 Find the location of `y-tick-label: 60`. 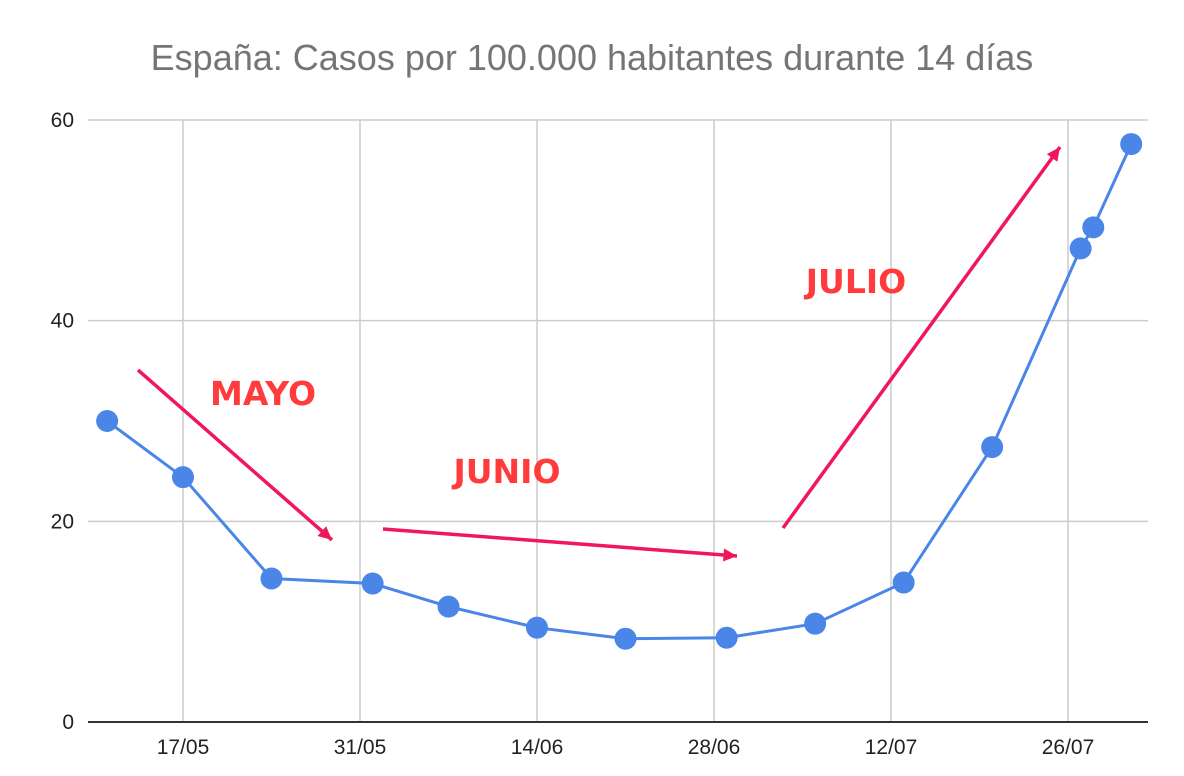

y-tick-label: 60 is located at coordinates (62, 120).